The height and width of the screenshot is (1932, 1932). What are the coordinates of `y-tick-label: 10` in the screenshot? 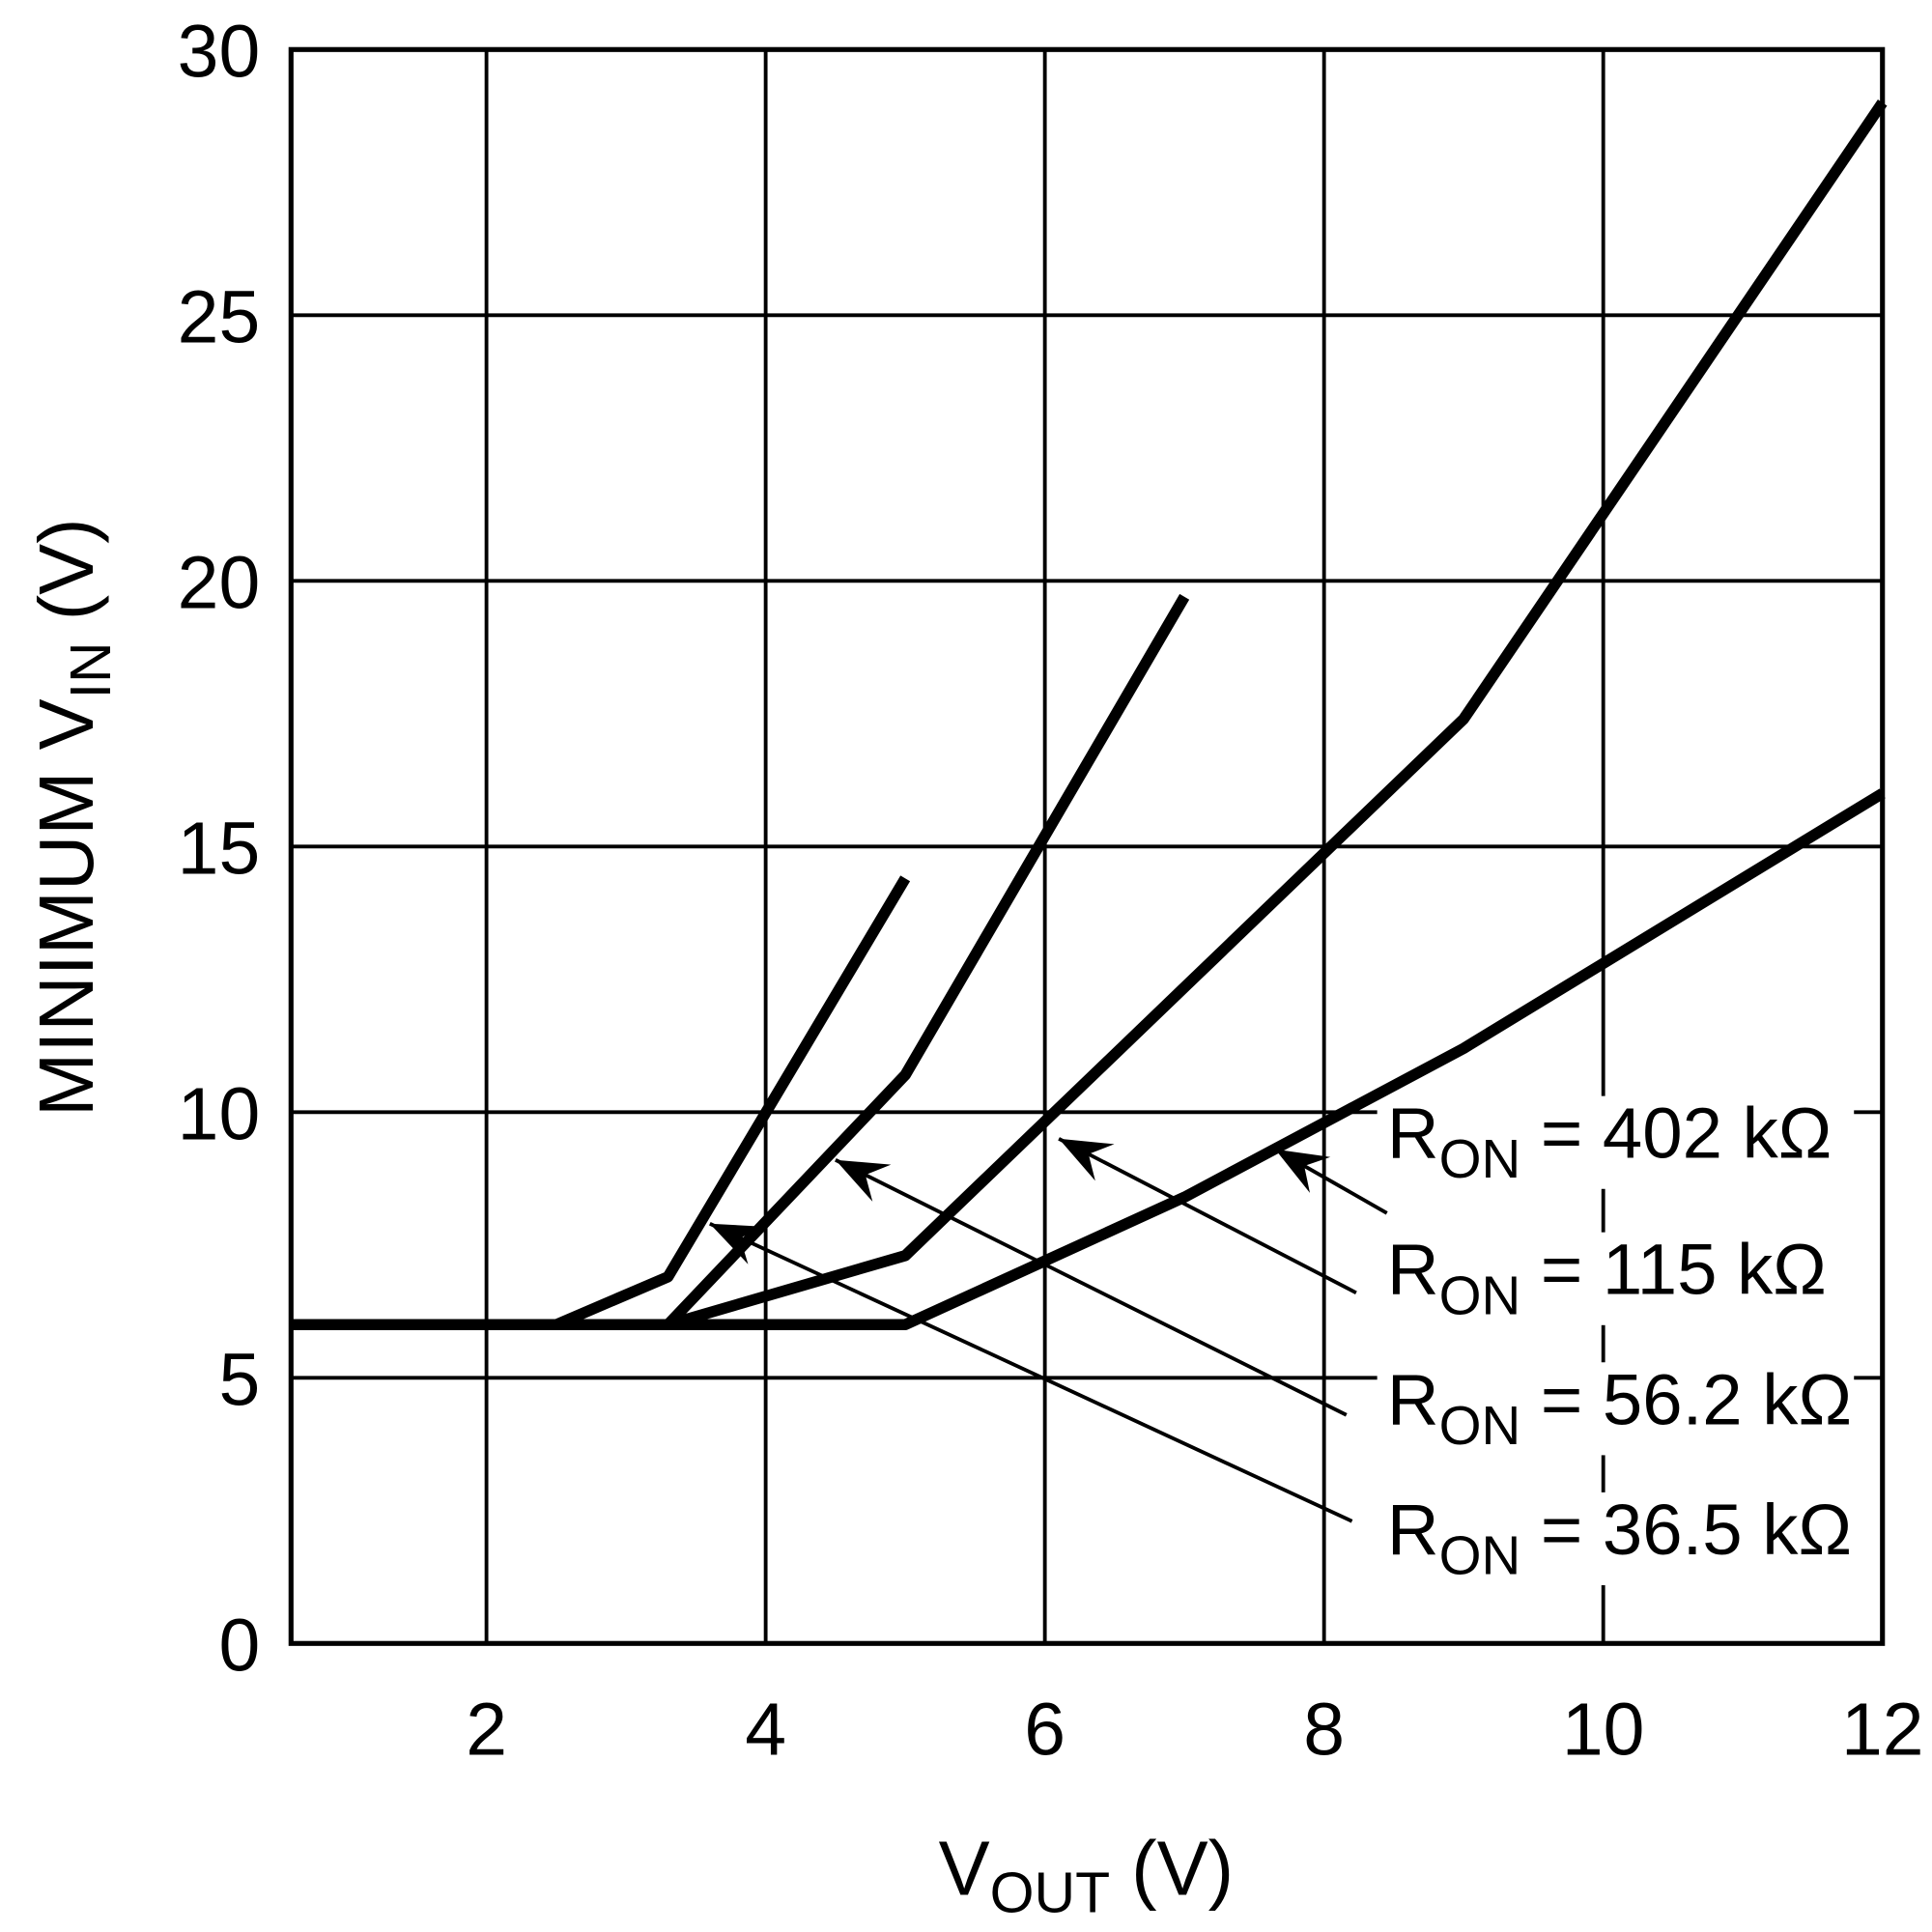 It's located at (219, 1113).